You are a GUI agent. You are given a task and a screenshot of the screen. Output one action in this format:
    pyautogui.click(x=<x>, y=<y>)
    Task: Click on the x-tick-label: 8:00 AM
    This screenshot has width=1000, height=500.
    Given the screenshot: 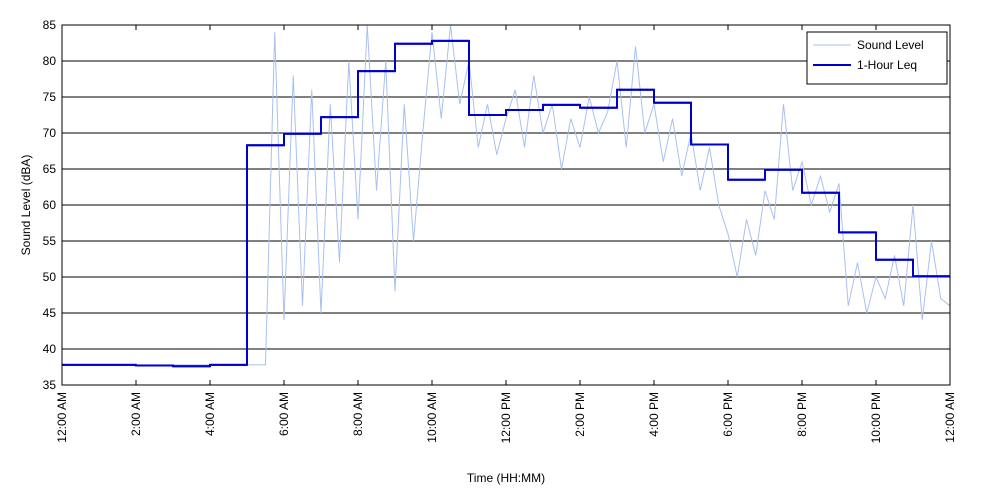 What is the action you would take?
    pyautogui.click(x=358, y=414)
    